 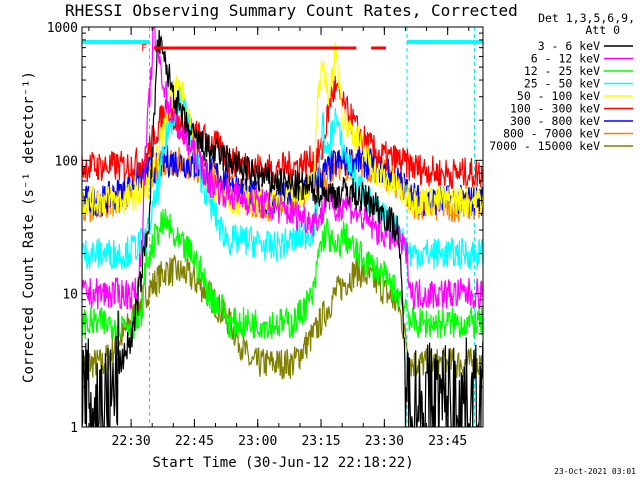 I want to click on flare-flag-label: F, so click(x=144, y=48).